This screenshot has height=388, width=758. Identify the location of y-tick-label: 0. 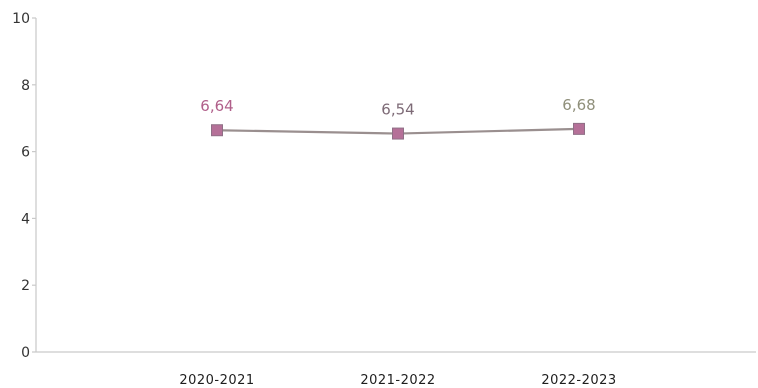
(25, 353).